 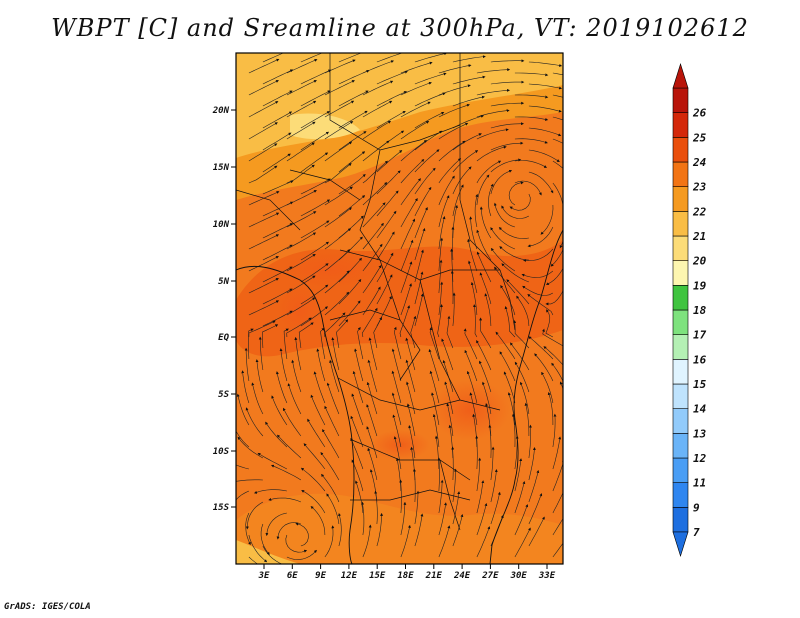 I want to click on warm-spot, so click(x=330, y=270).